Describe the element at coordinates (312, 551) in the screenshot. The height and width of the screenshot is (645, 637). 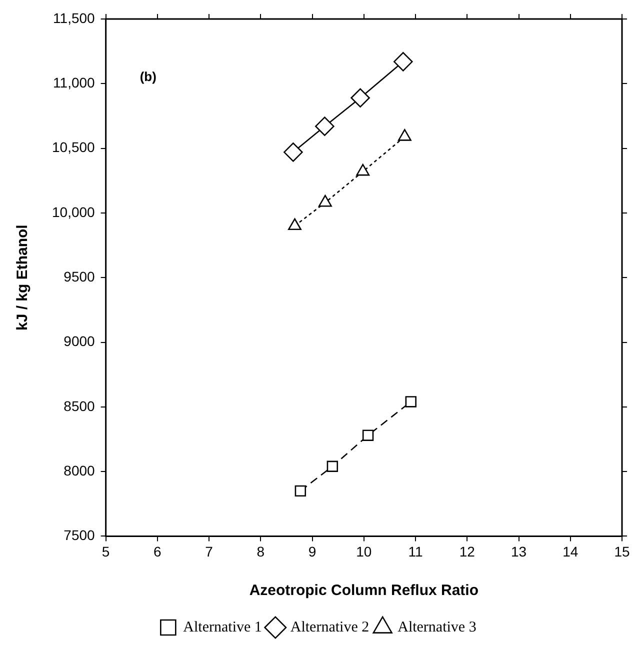
I see `x-tick-label: 9` at that location.